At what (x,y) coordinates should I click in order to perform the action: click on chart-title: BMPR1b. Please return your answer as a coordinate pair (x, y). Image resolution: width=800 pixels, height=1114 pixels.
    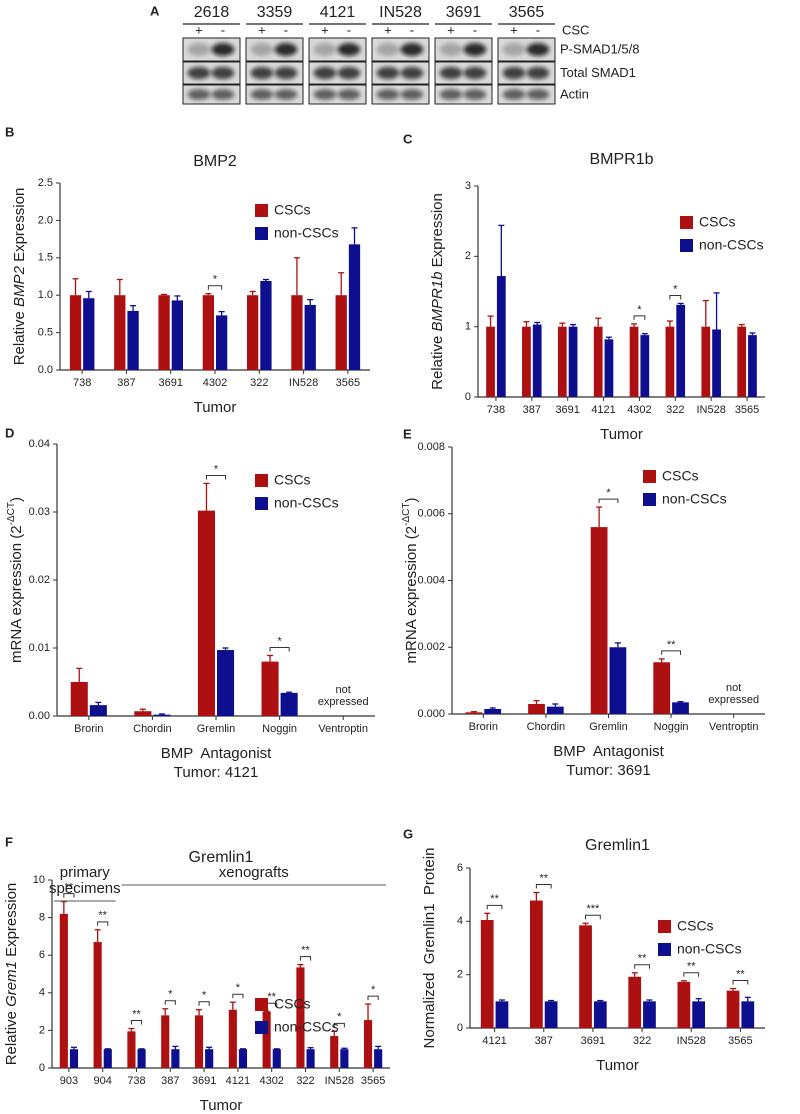
    Looking at the image, I should click on (621, 159).